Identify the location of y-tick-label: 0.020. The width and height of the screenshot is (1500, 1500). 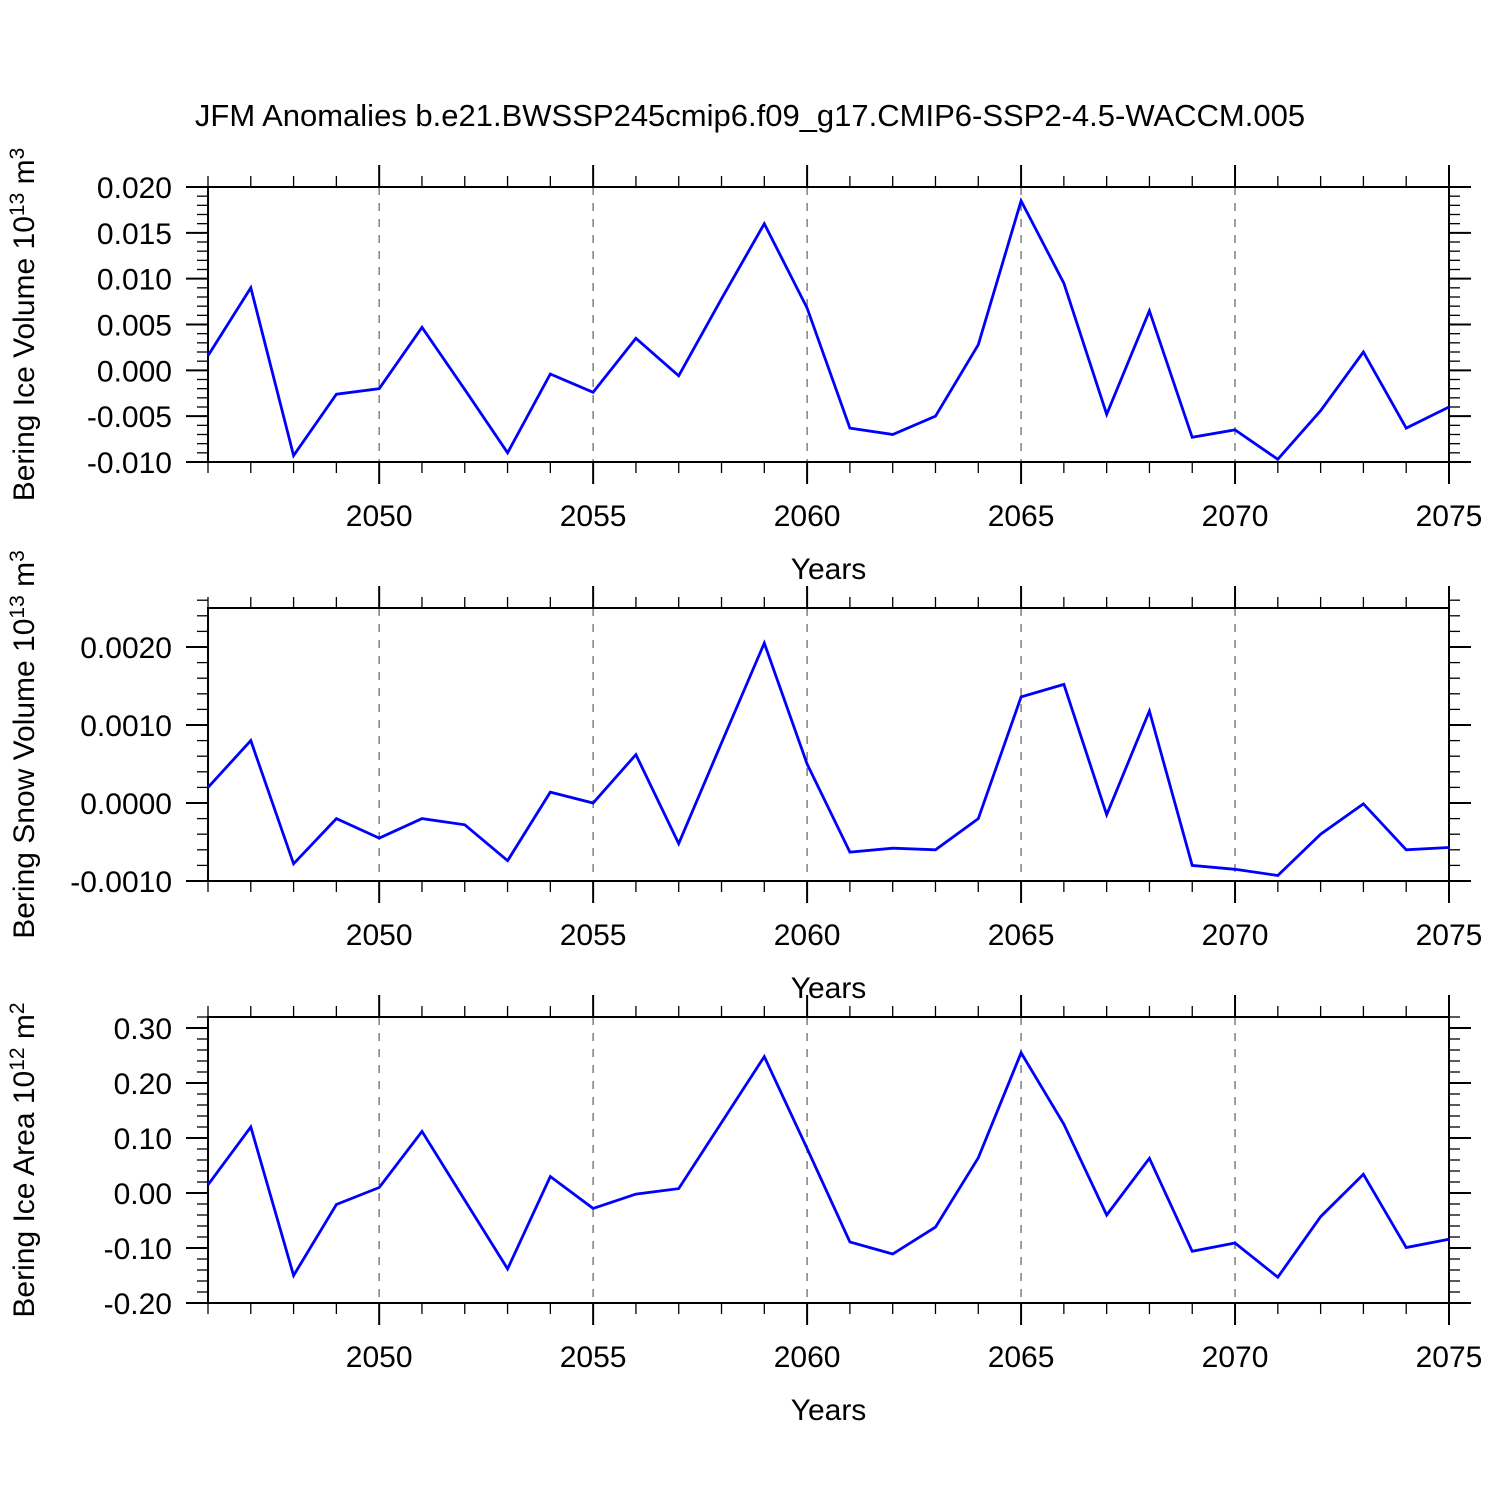
(134, 188).